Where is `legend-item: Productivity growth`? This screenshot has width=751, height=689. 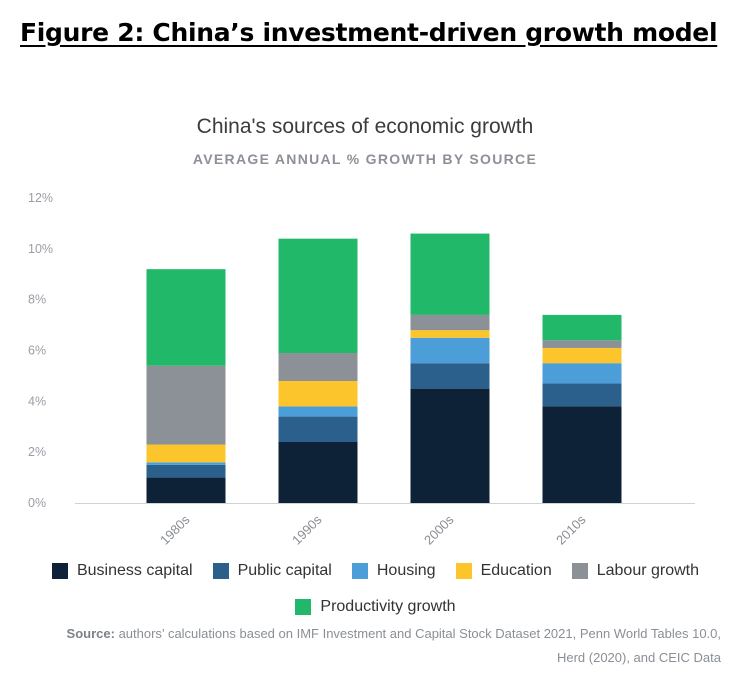
legend-item: Productivity growth is located at coordinates (375, 607).